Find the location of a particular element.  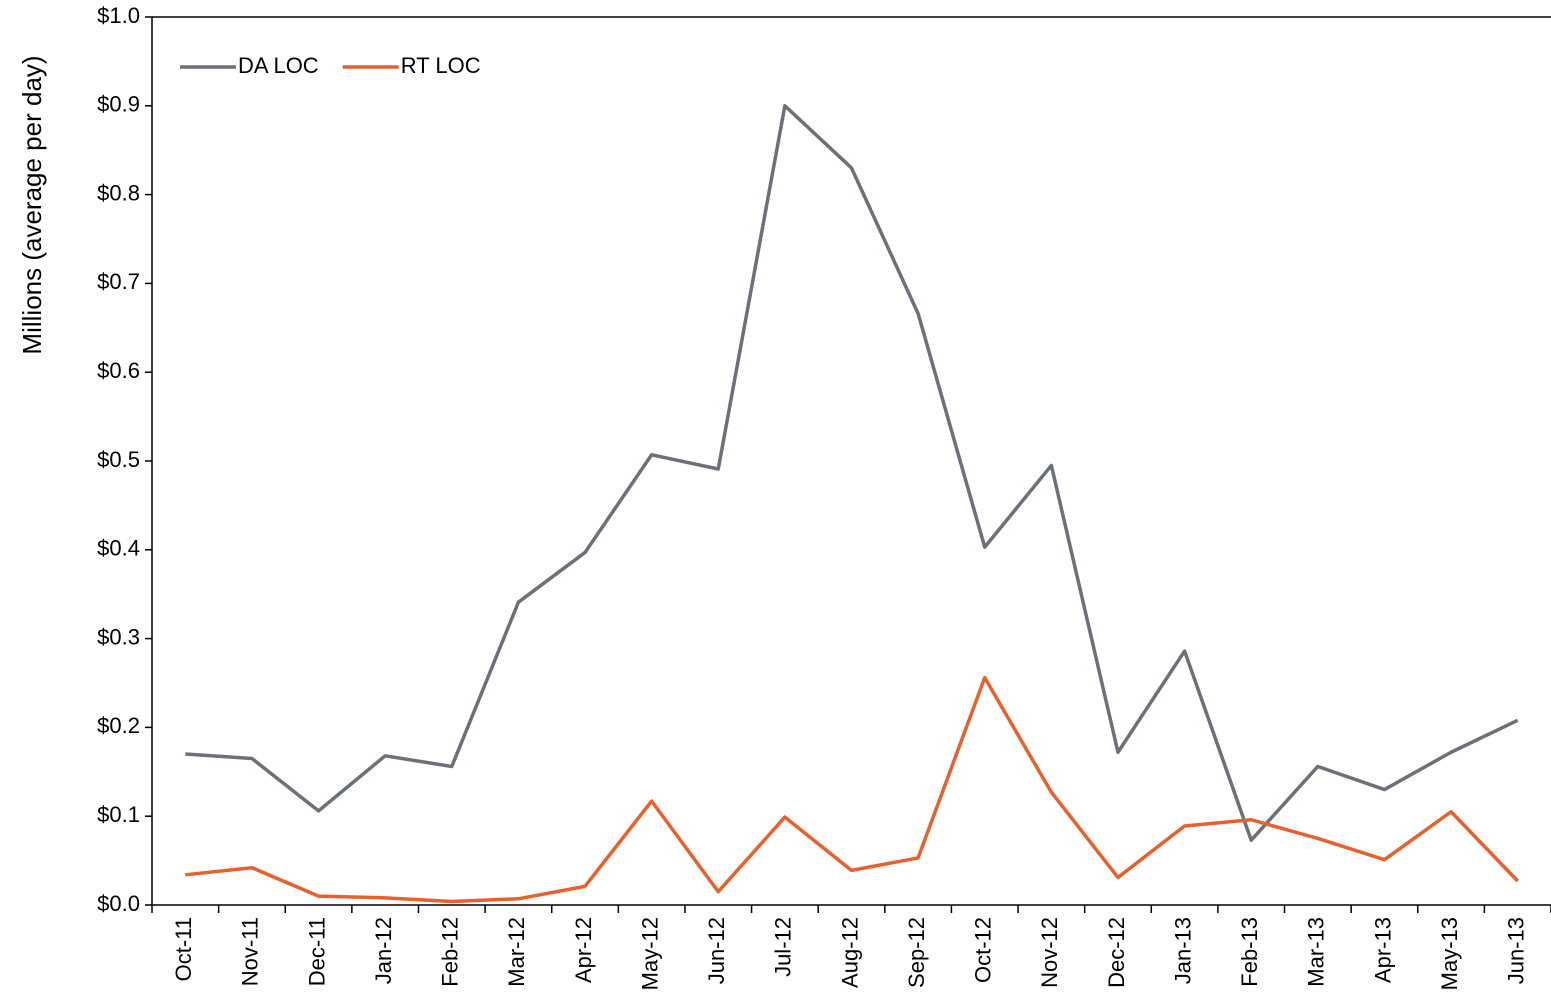

y-tick-label: $0.5 is located at coordinates (118, 459).